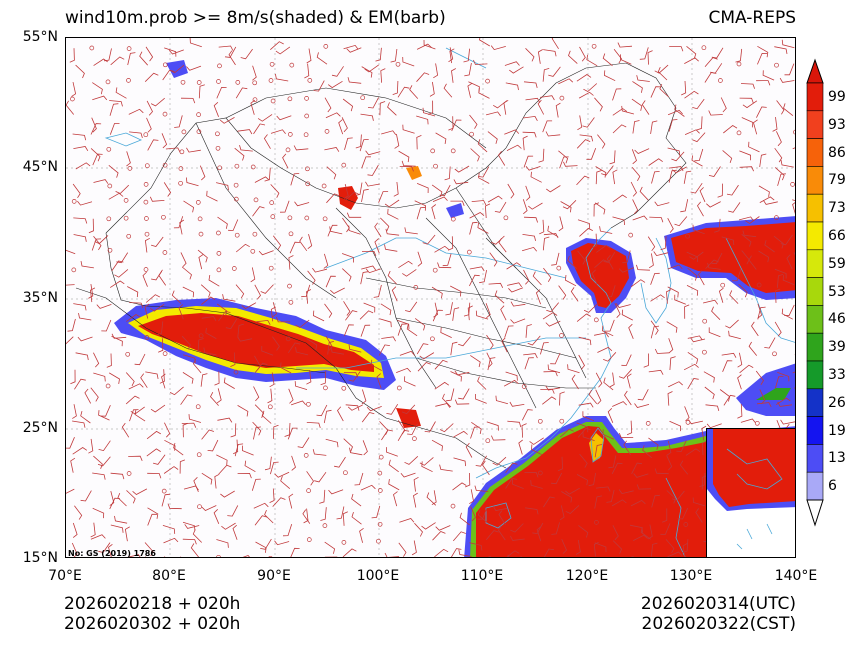 This screenshot has width=860, height=647. I want to click on colorbar, so click(815, 292).